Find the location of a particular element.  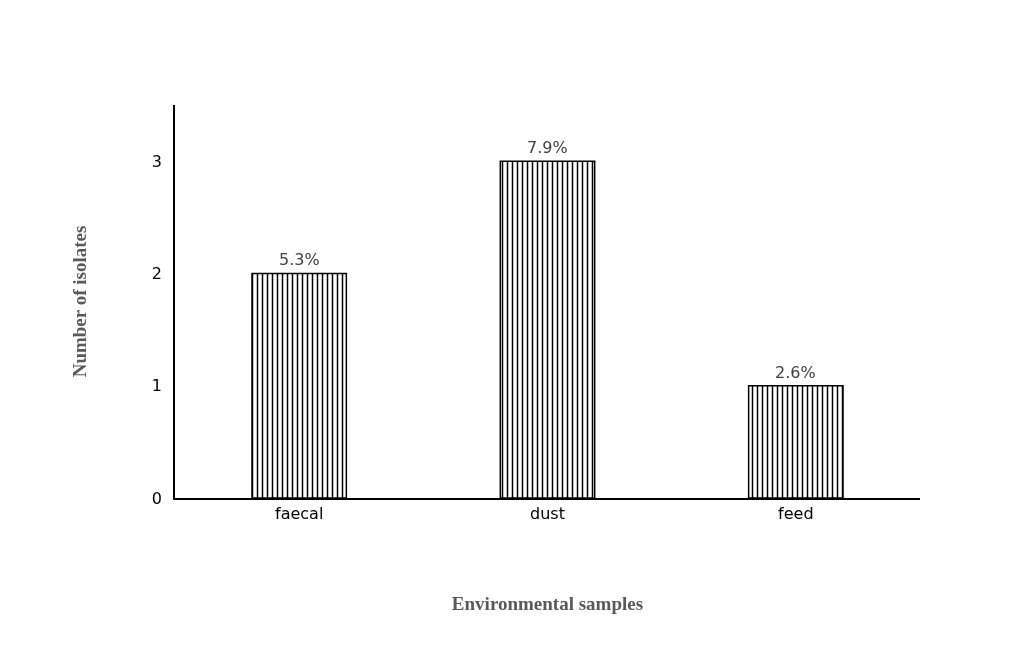

x-tick-label: faecal is located at coordinates (299, 513).